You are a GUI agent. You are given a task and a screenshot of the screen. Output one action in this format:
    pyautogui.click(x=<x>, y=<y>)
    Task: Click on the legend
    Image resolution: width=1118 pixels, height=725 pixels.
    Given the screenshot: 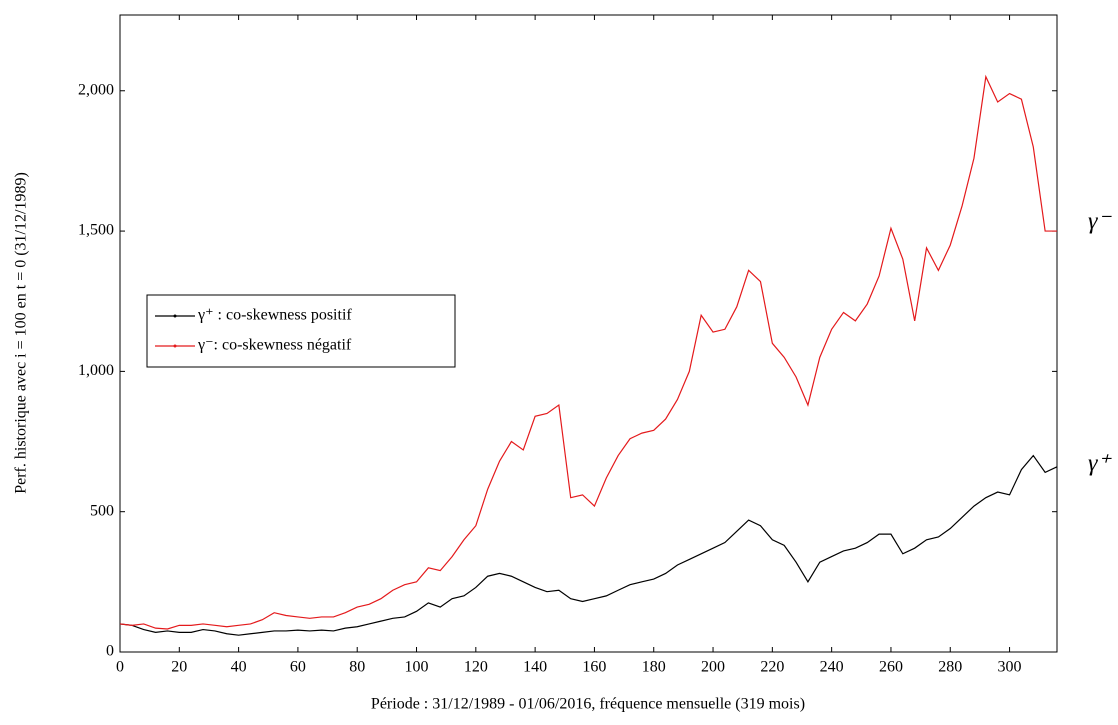 What is the action you would take?
    pyautogui.click(x=301, y=331)
    